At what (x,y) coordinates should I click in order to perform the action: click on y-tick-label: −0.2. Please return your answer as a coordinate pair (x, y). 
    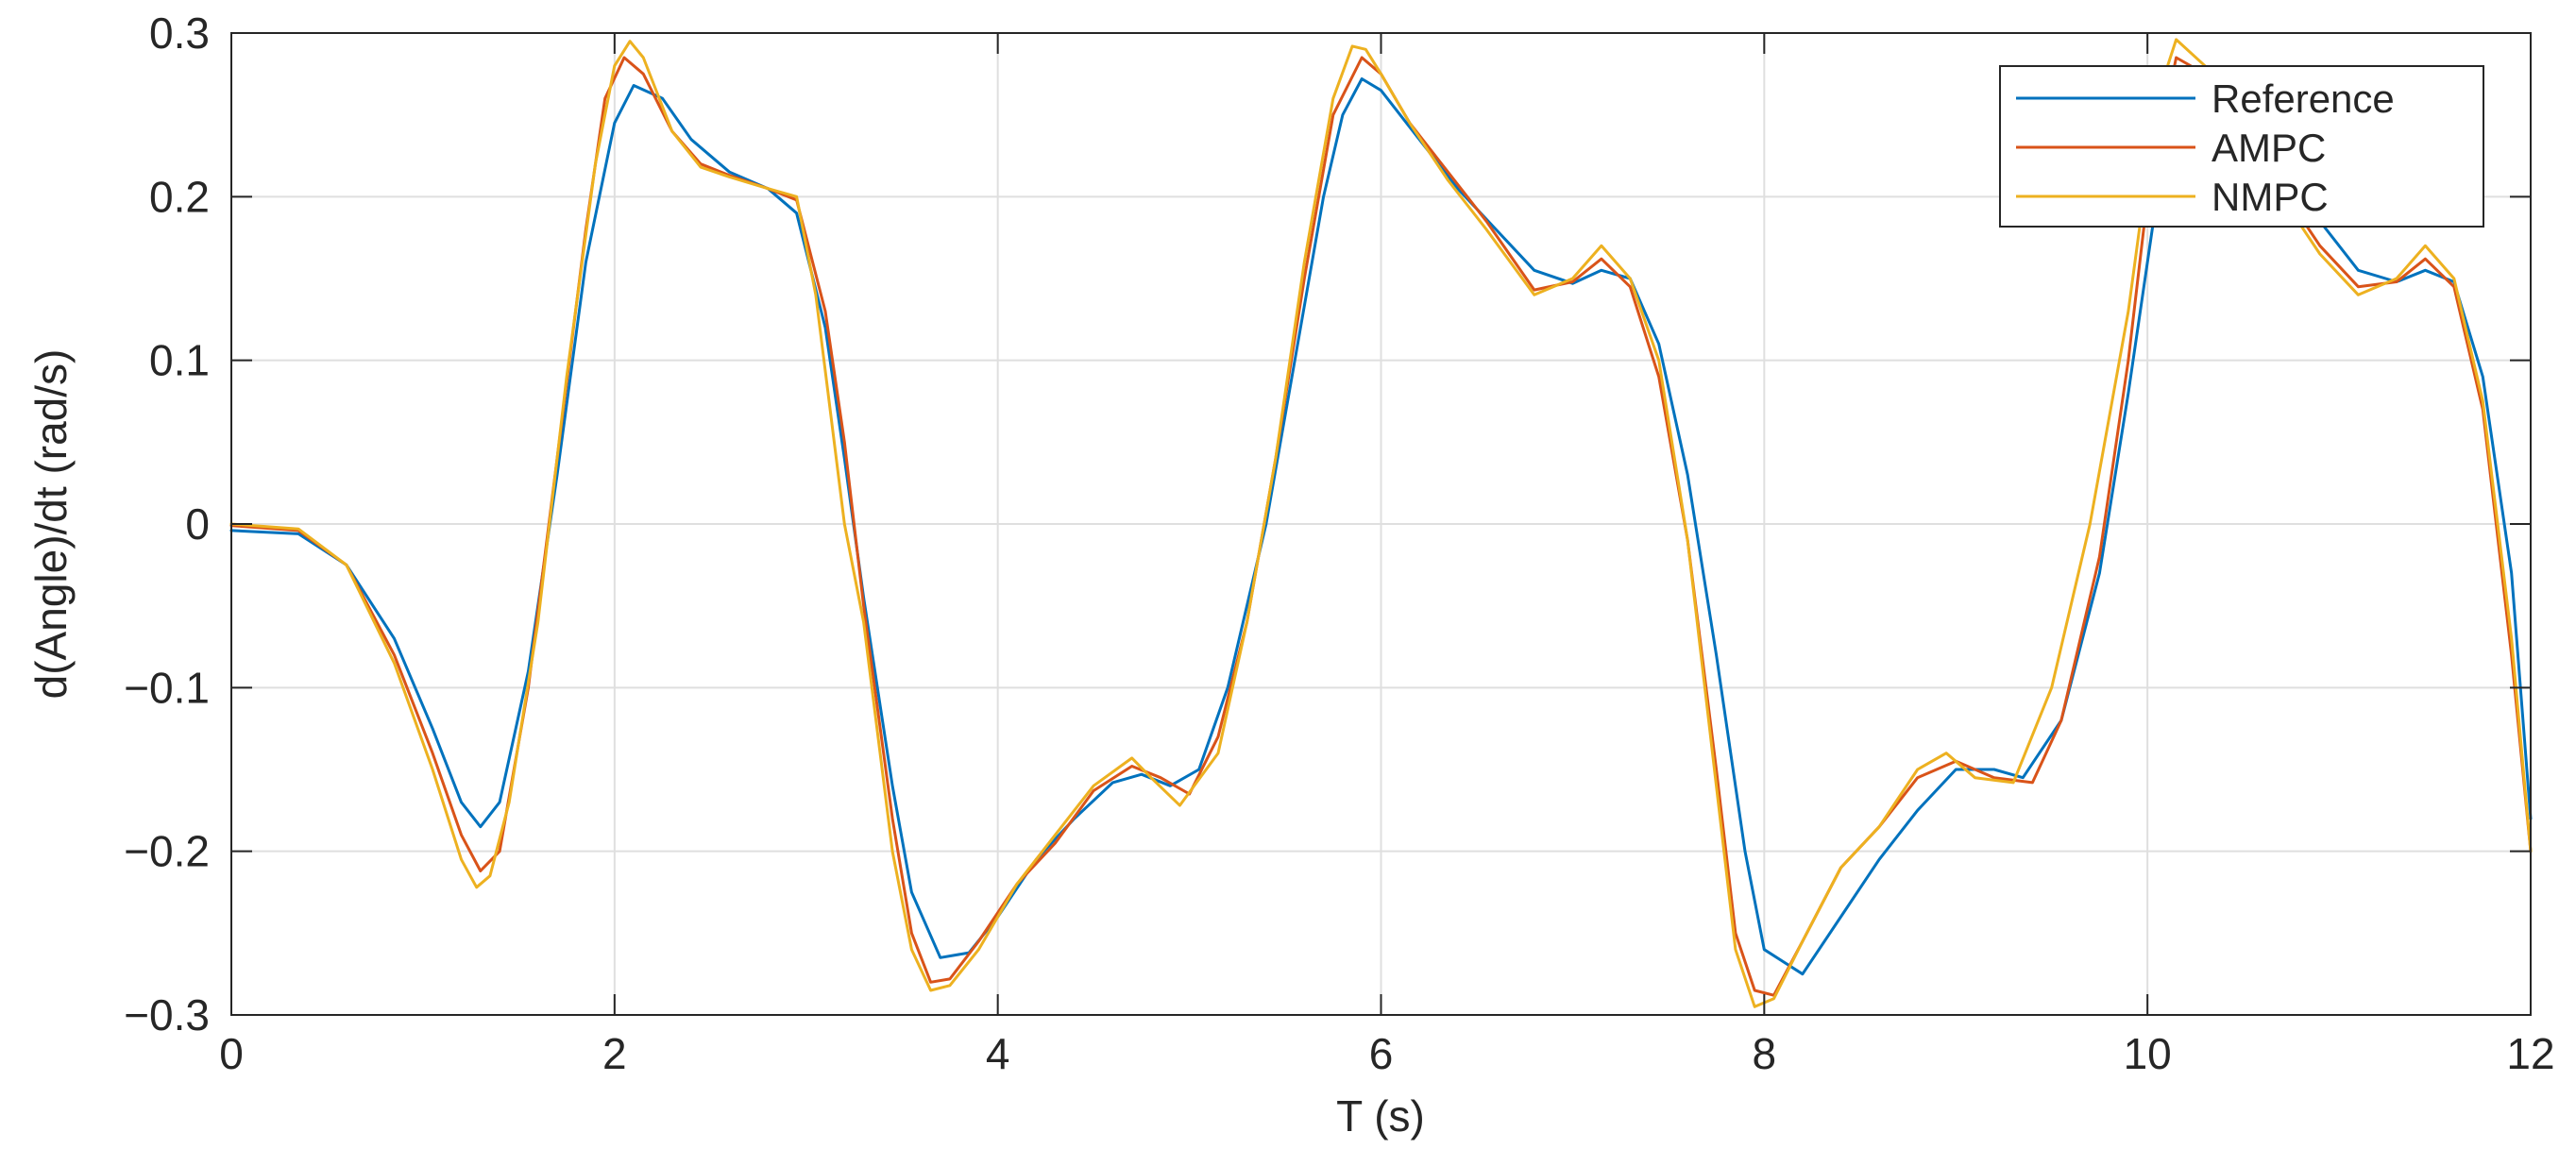
    Looking at the image, I should click on (167, 851).